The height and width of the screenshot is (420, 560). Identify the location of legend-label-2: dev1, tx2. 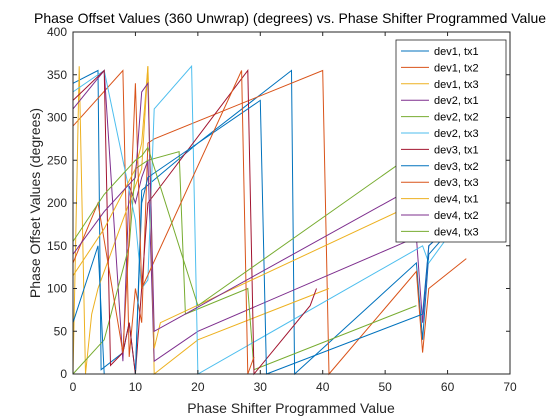
(456, 68).